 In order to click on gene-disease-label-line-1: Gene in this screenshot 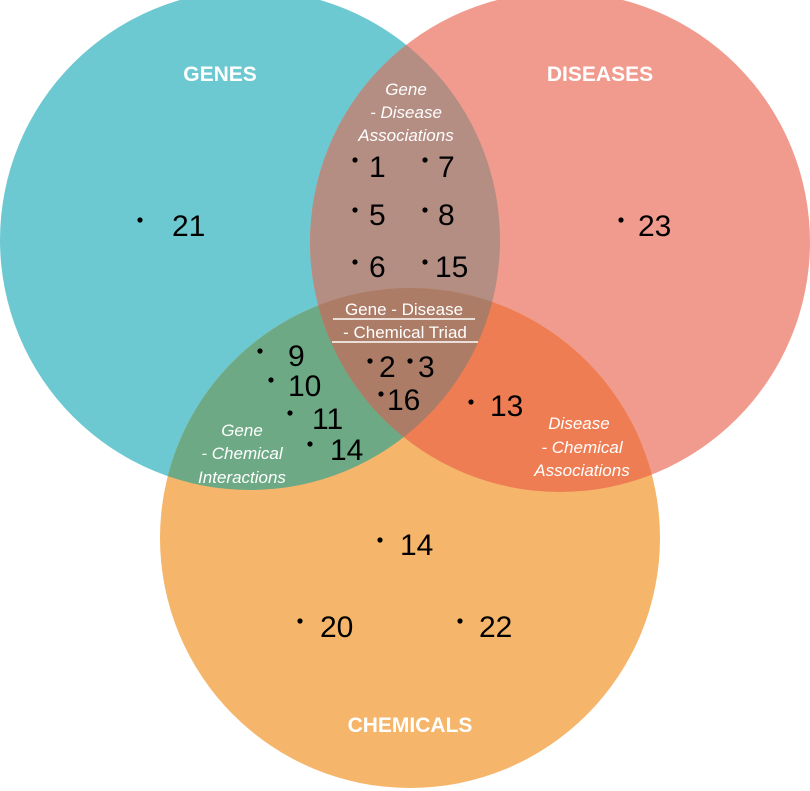, I will do `click(406, 89)`.